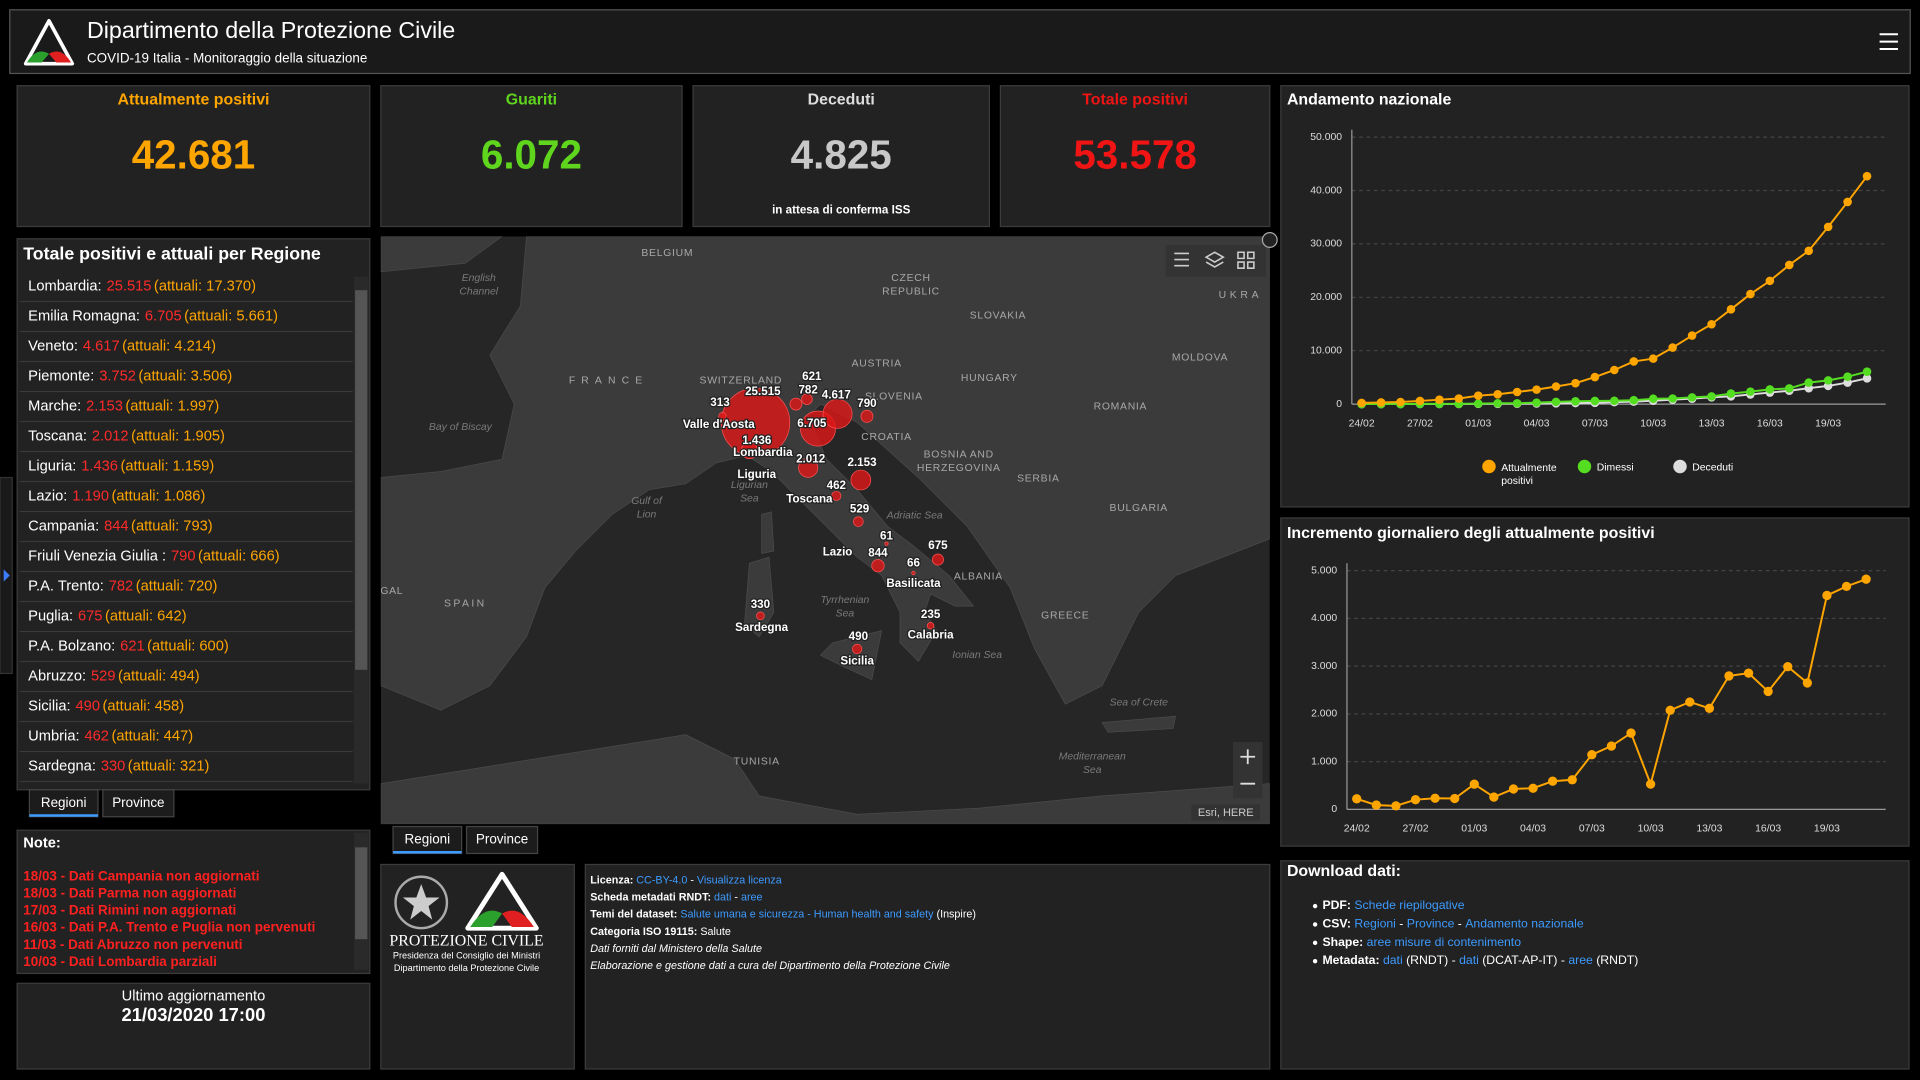 This screenshot has width=1920, height=1080. What do you see at coordinates (913, 583) in the screenshot?
I see `region-label: Basilicata` at bounding box center [913, 583].